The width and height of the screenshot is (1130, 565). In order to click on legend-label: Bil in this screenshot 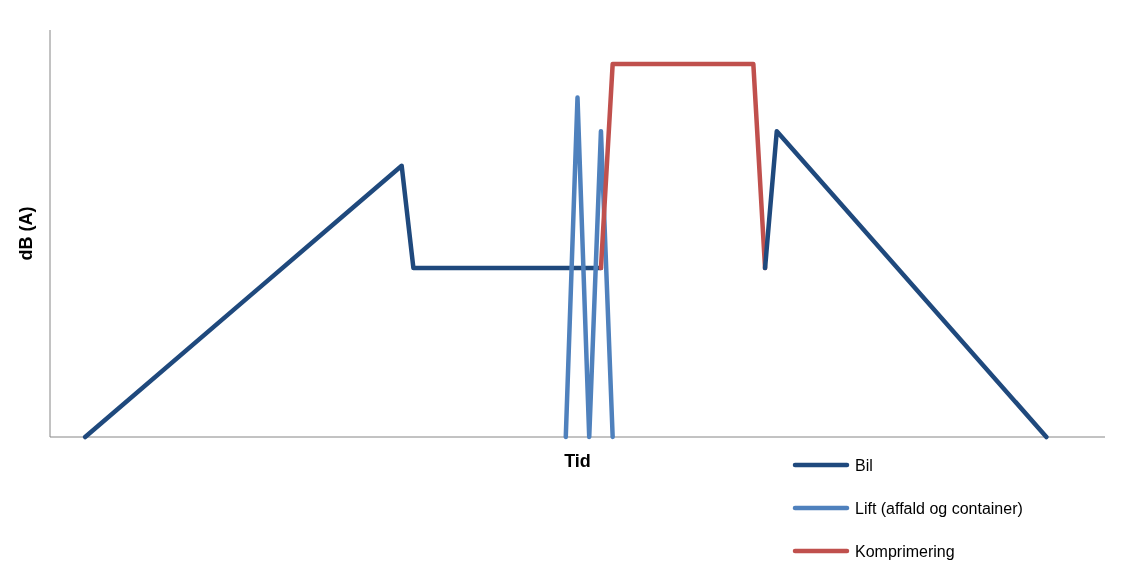, I will do `click(864, 465)`.